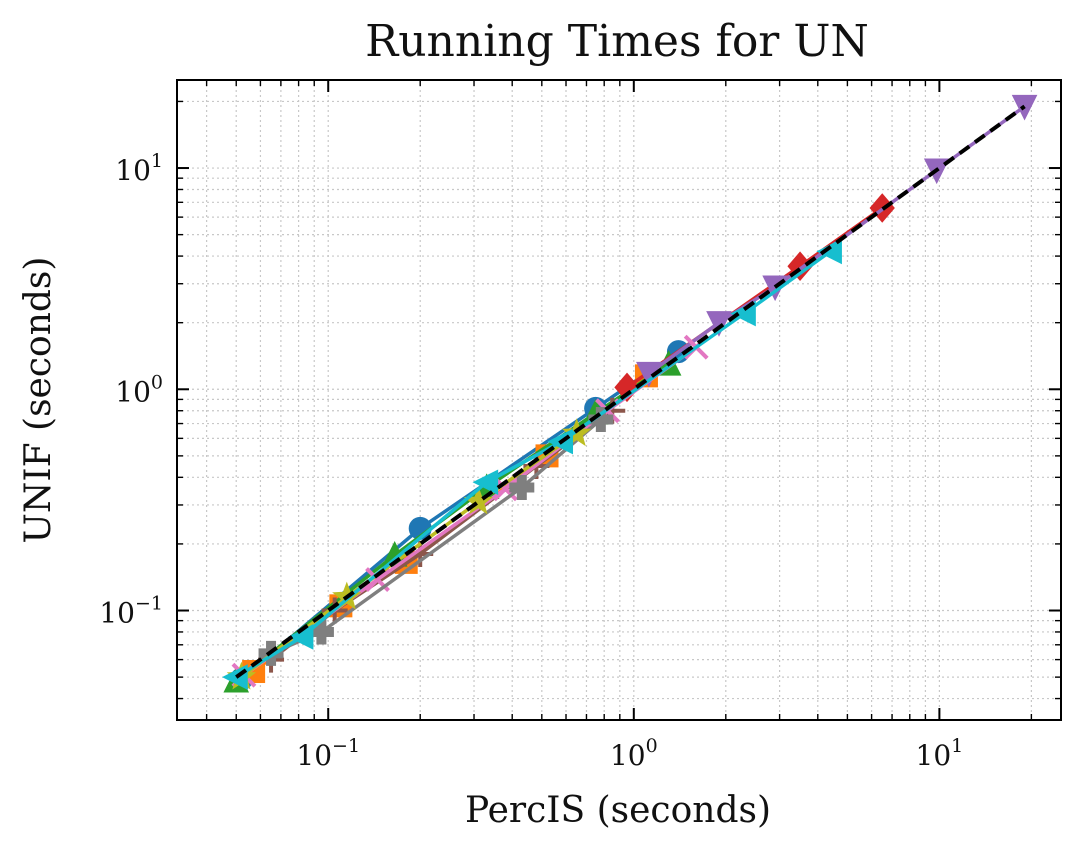 The image size is (1078, 849). Describe the element at coordinates (328, 753) in the screenshot. I see `x-tick-label: 10⁻¹` at that location.